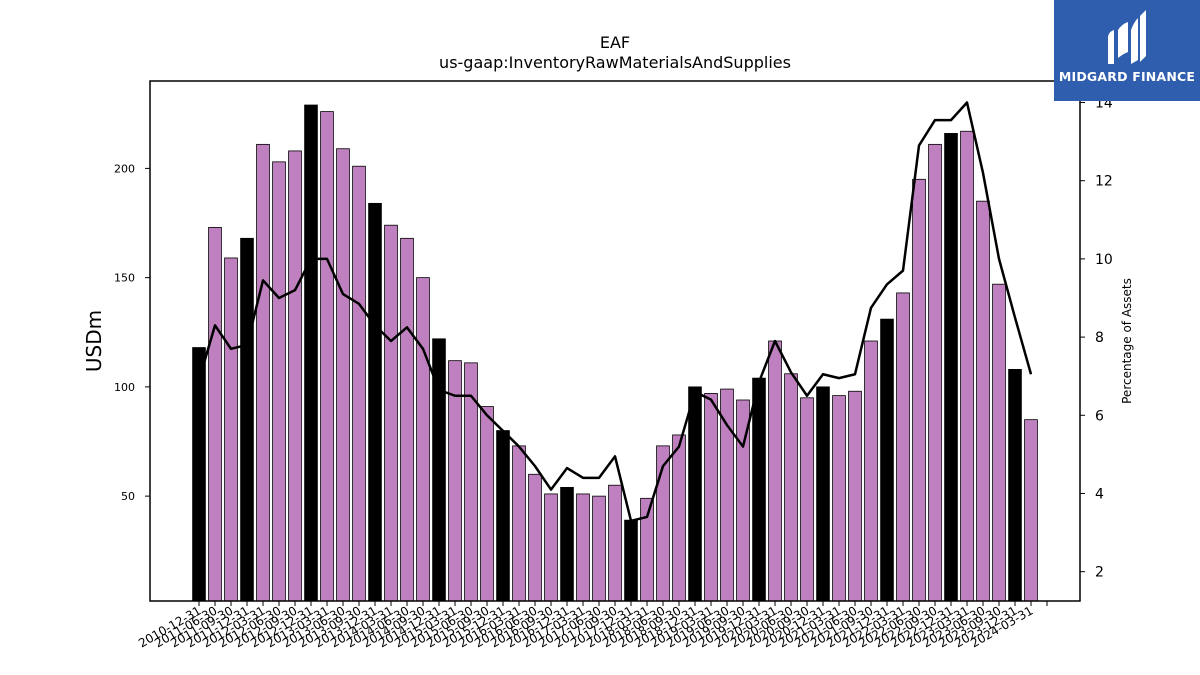  Describe the element at coordinates (1127, 37) in the screenshot. I see `midgard-logo-icon` at that location.